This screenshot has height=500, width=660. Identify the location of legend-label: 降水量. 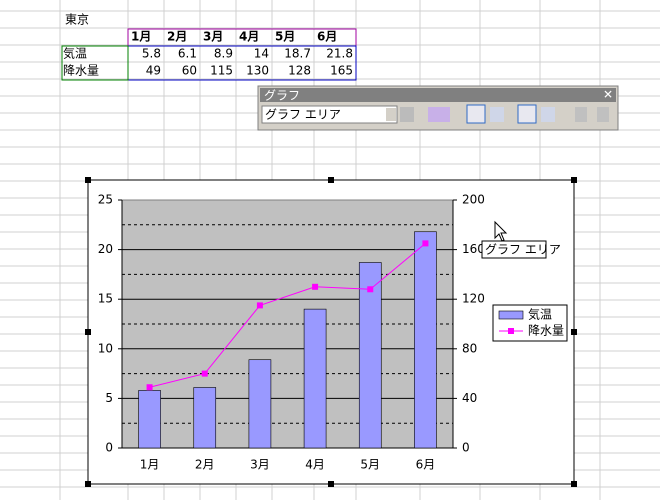
(546, 331).